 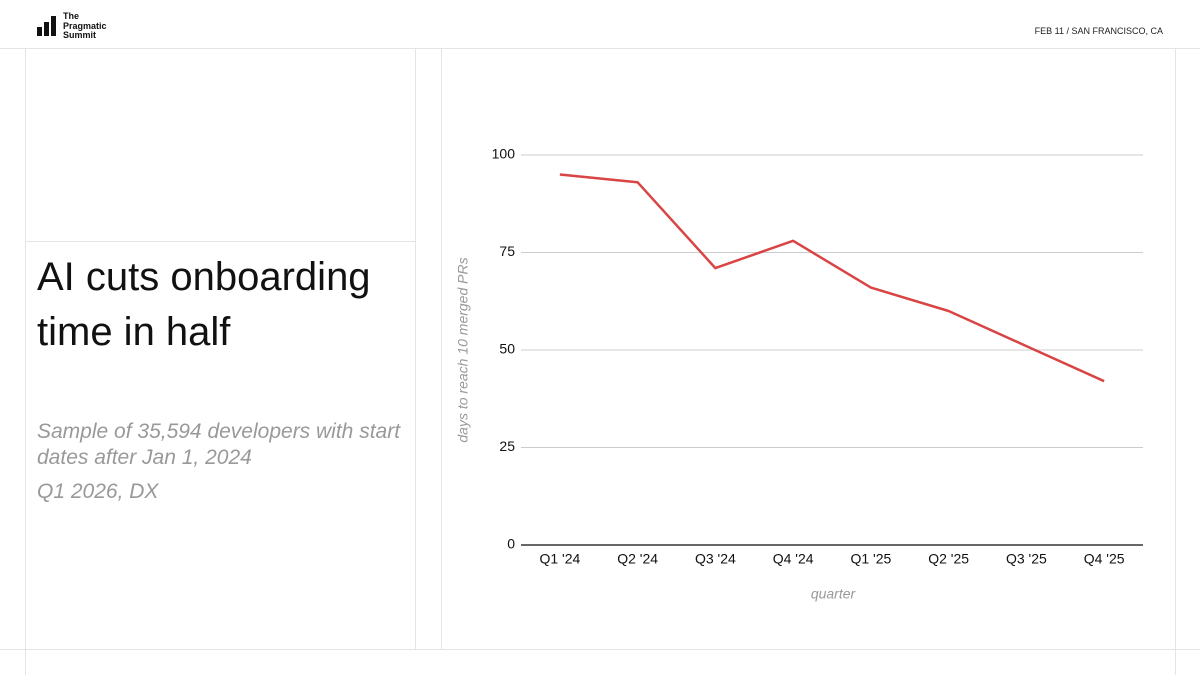 What do you see at coordinates (948, 559) in the screenshot?
I see `x-tick-label: Q2 '25` at bounding box center [948, 559].